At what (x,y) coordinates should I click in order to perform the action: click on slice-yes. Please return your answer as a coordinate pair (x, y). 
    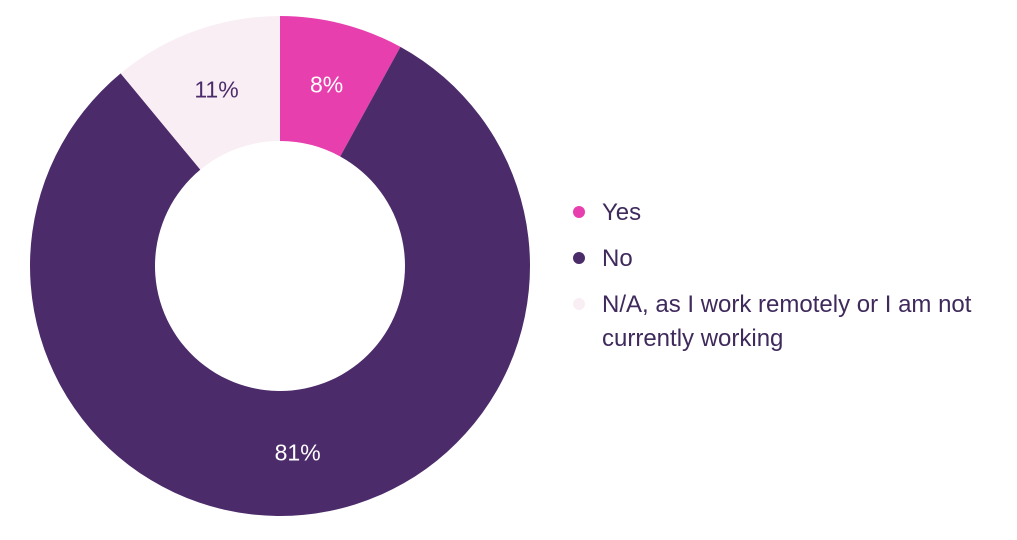
    Looking at the image, I should click on (340, 86).